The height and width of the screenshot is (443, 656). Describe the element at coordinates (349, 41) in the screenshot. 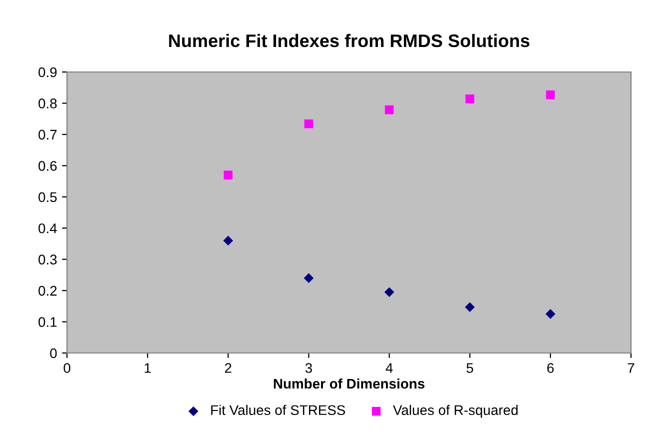

I see `chart-title: Numeric Fit Indexes from RMDS Solutions` at that location.